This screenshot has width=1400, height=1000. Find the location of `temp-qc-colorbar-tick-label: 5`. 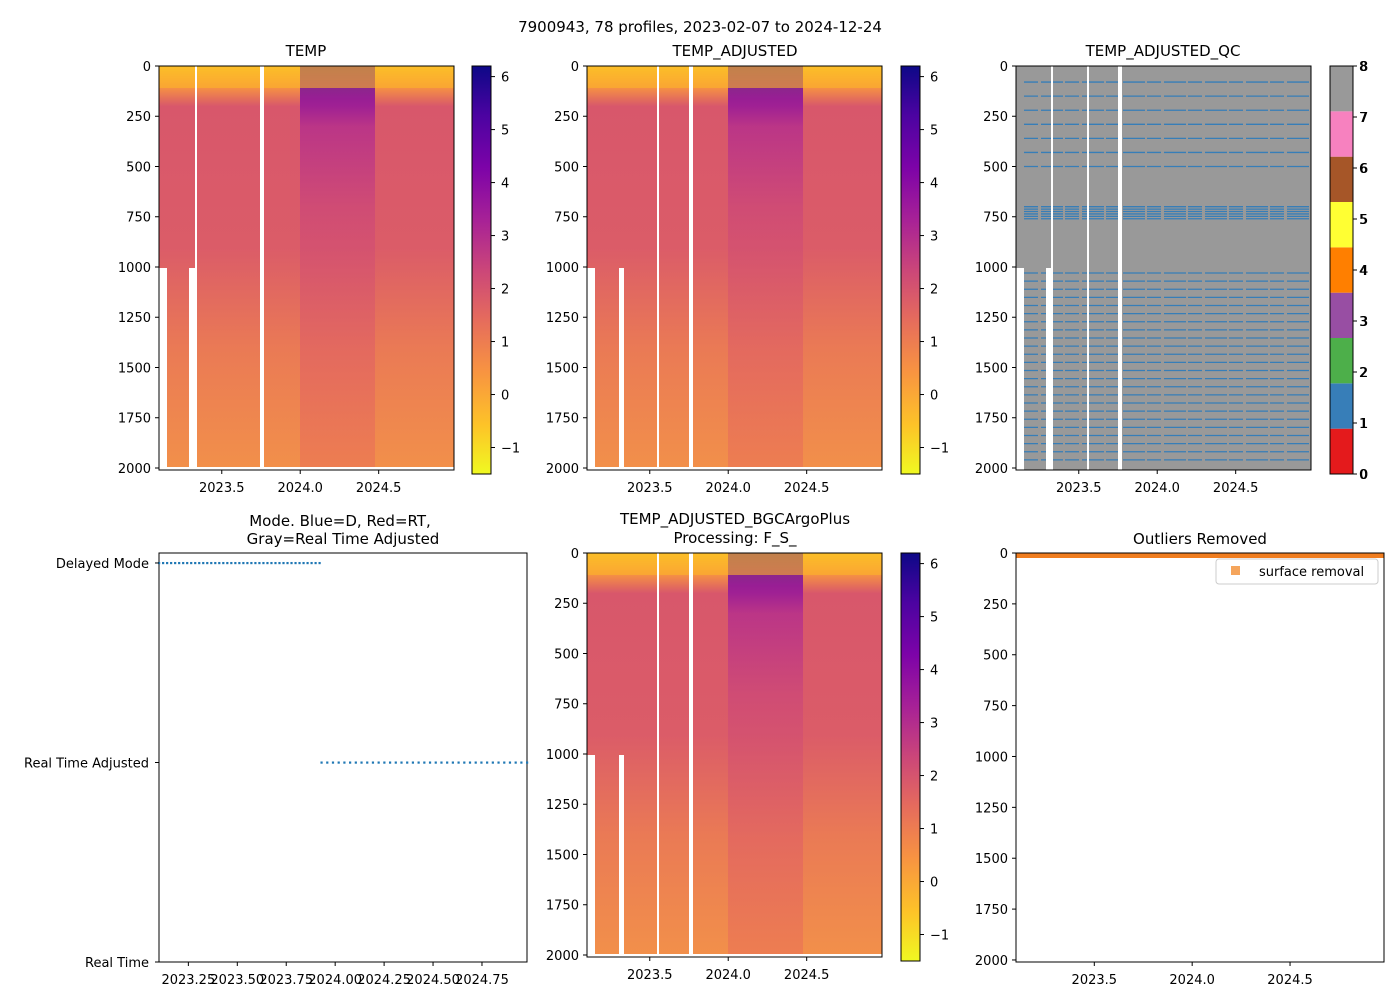

temp-qc-colorbar-tick-label: 5 is located at coordinates (1363, 220).